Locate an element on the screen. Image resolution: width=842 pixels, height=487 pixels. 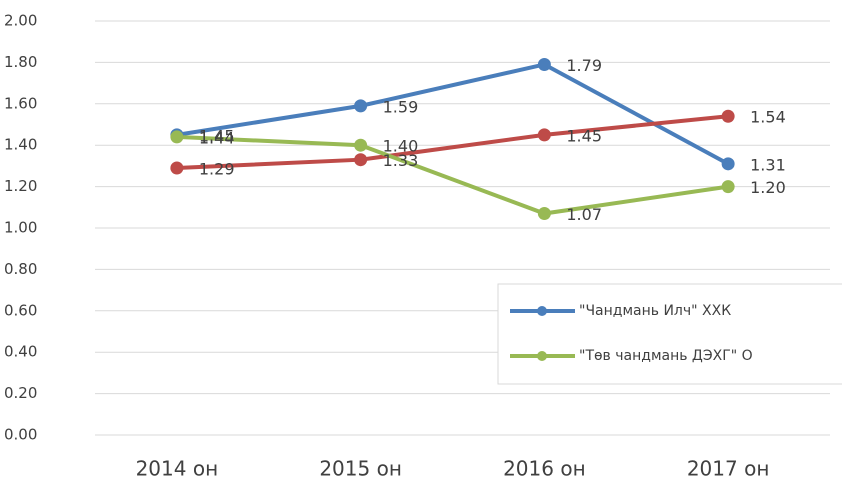
data-label: 1.31 is located at coordinates (768, 164).